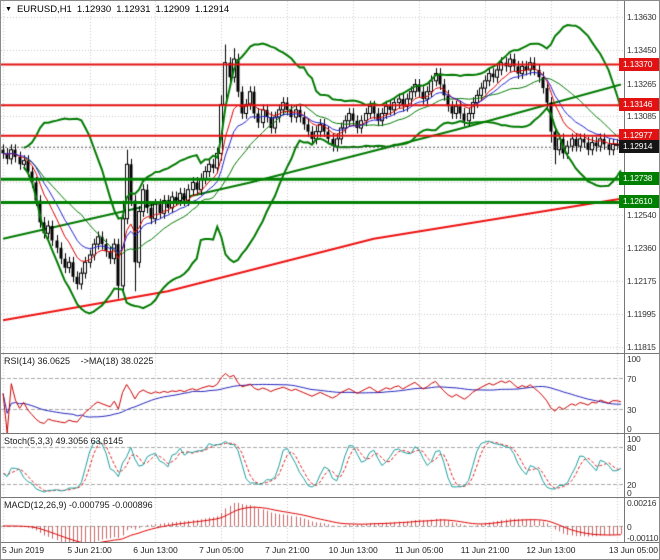  What do you see at coordinates (641, 394) in the screenshot?
I see `rsi-axis: 100 70 30 0` at bounding box center [641, 394].